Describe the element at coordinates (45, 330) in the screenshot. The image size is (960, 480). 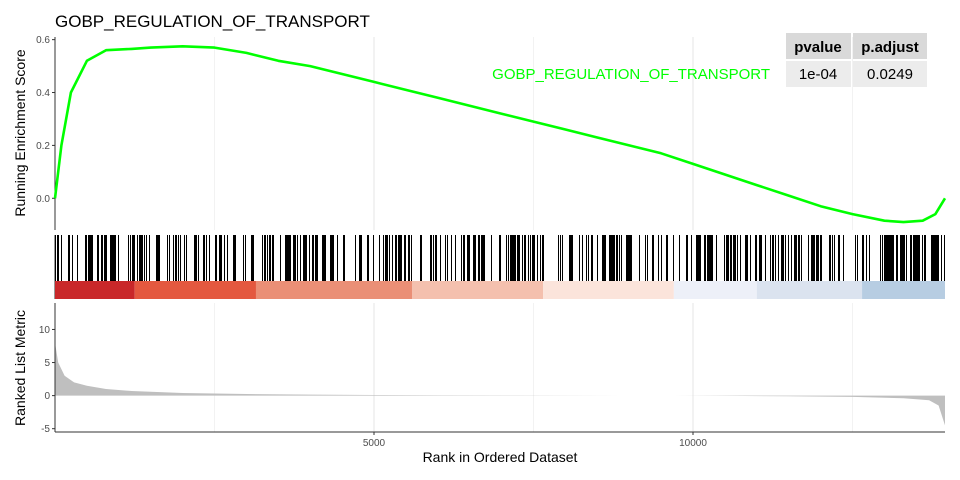
I see `ranked-metric-y-tick-label: 10` at that location.